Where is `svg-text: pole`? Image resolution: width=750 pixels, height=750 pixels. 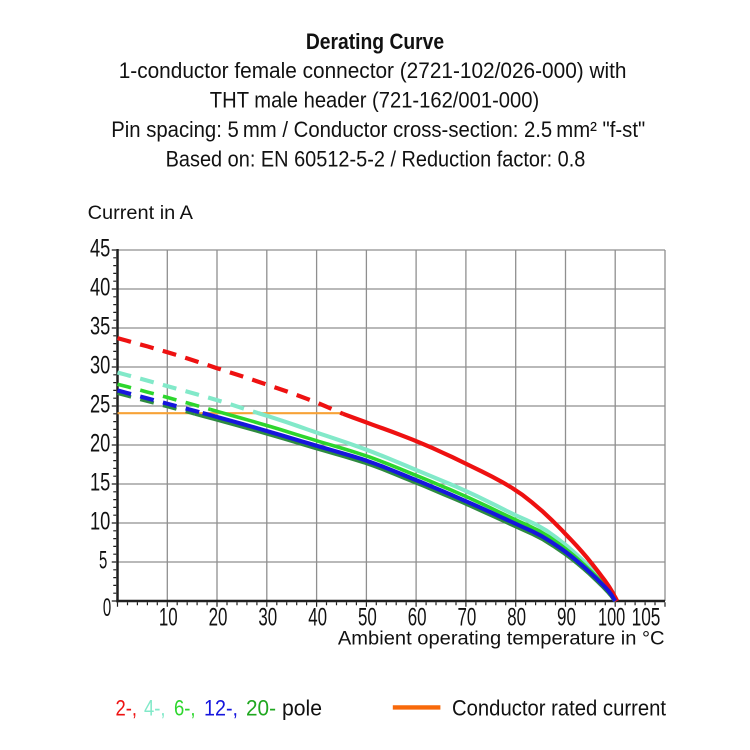 svg-text: pole is located at coordinates (302, 707).